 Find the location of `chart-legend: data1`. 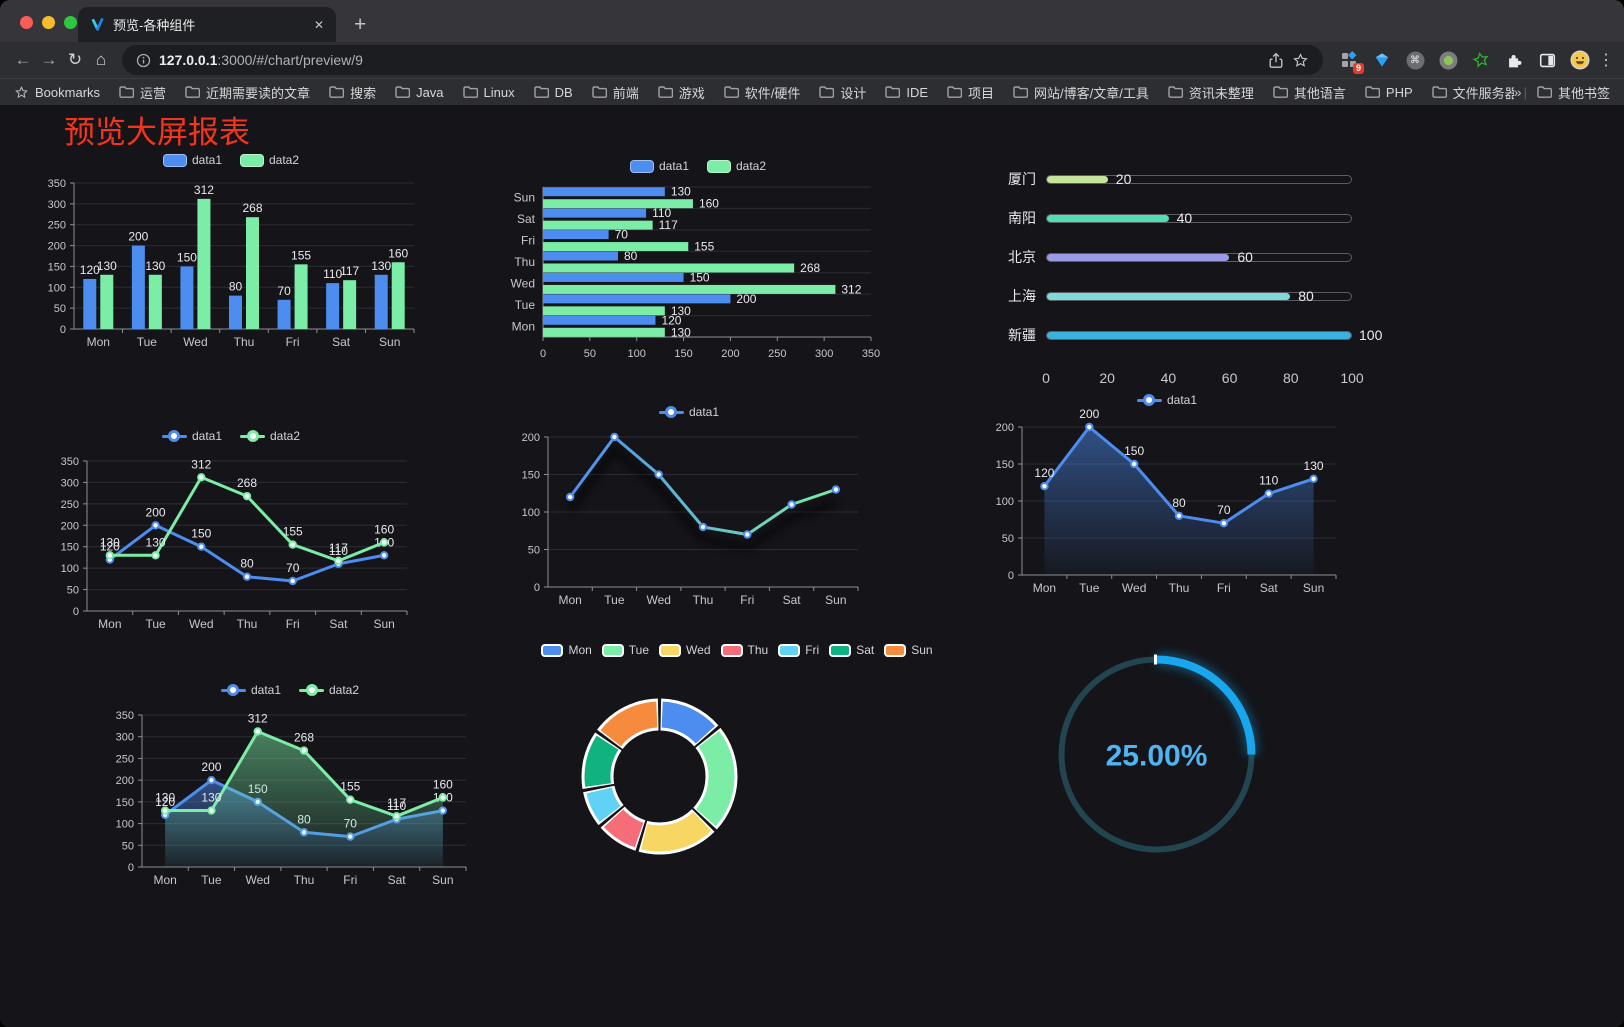

chart-legend: data1 is located at coordinates (689, 412).